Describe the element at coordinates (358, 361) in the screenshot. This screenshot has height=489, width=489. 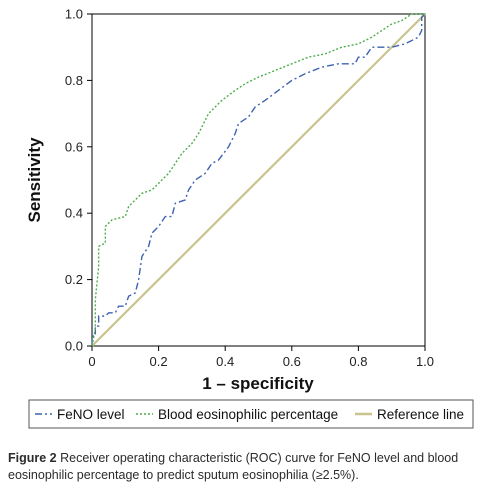
I see `x-tick-label: 0.8` at that location.